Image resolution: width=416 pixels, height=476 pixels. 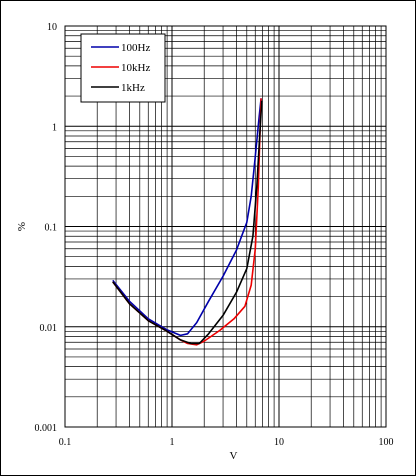 What do you see at coordinates (234, 456) in the screenshot?
I see `x-axis-label: V` at bounding box center [234, 456].